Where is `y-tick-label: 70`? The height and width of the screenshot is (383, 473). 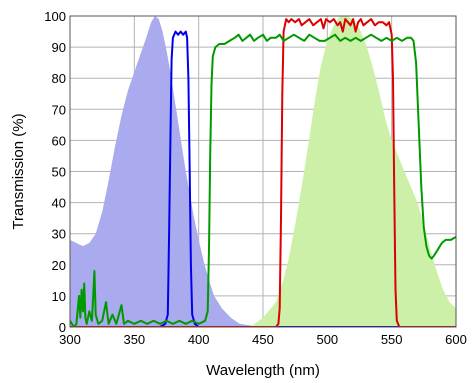 y-tick-label: 70 is located at coordinates (59, 109).